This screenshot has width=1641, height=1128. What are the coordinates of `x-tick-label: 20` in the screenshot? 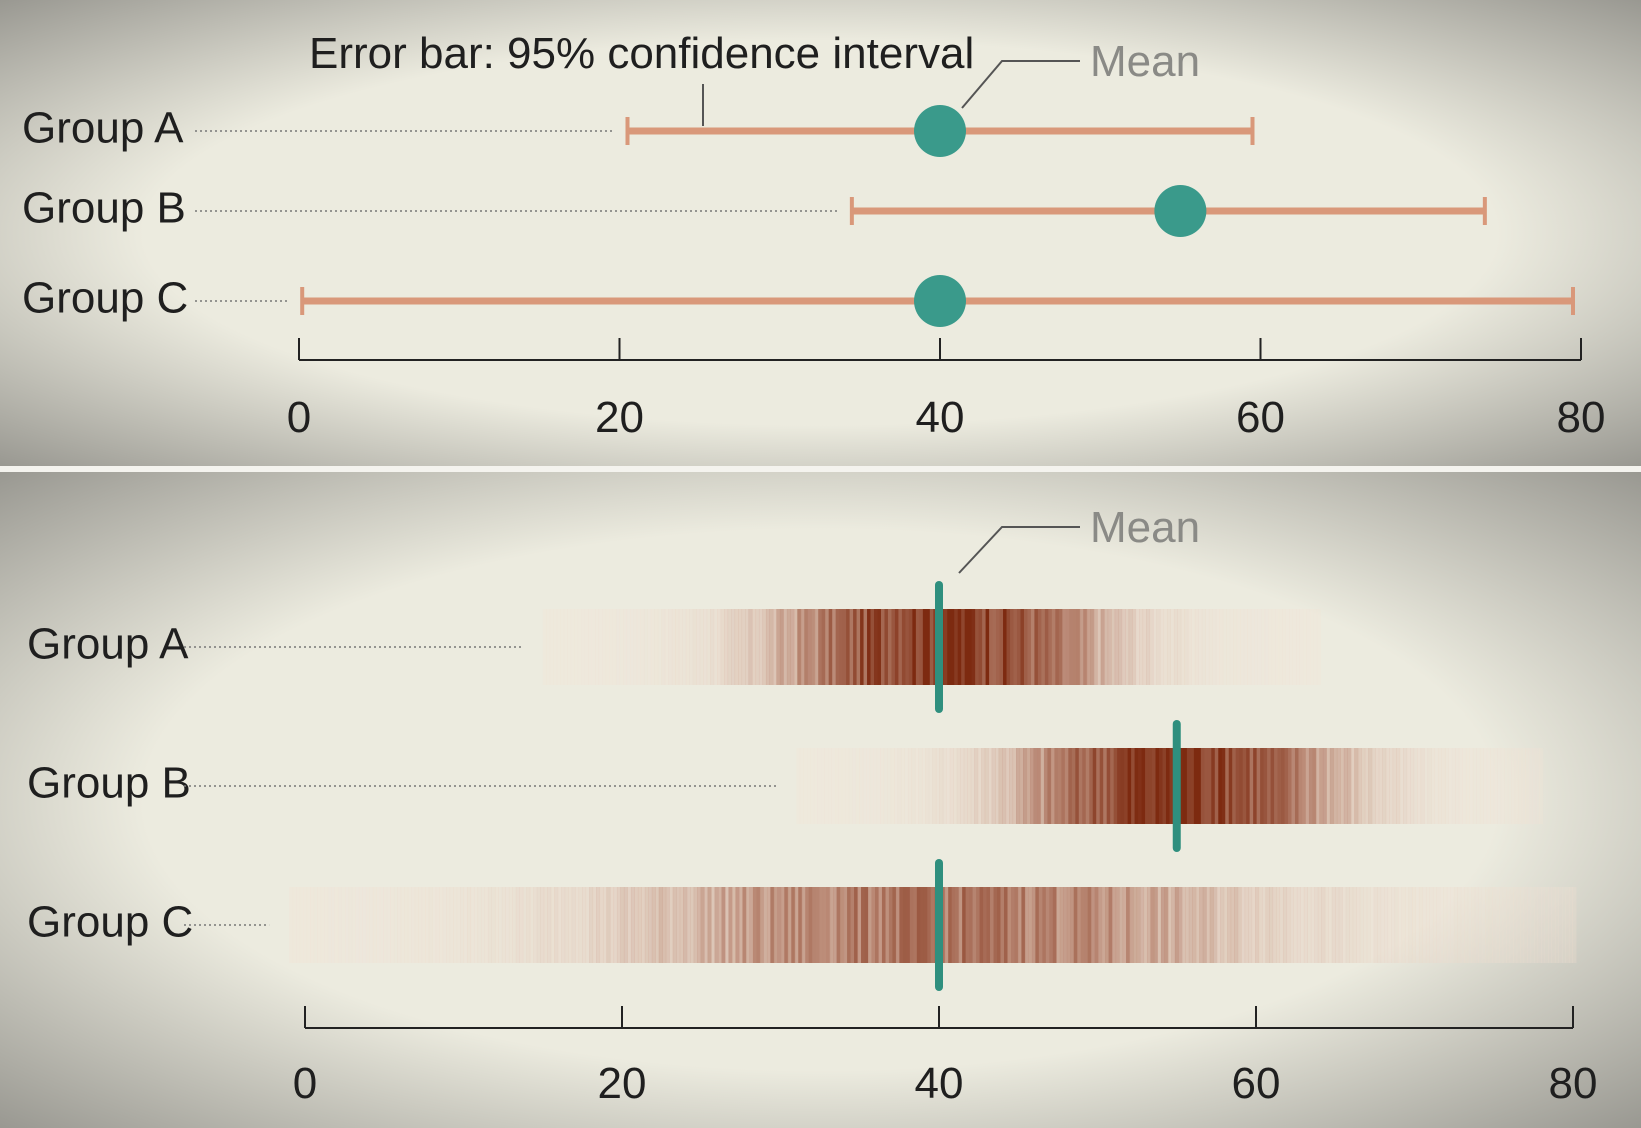 It's located at (619, 417).